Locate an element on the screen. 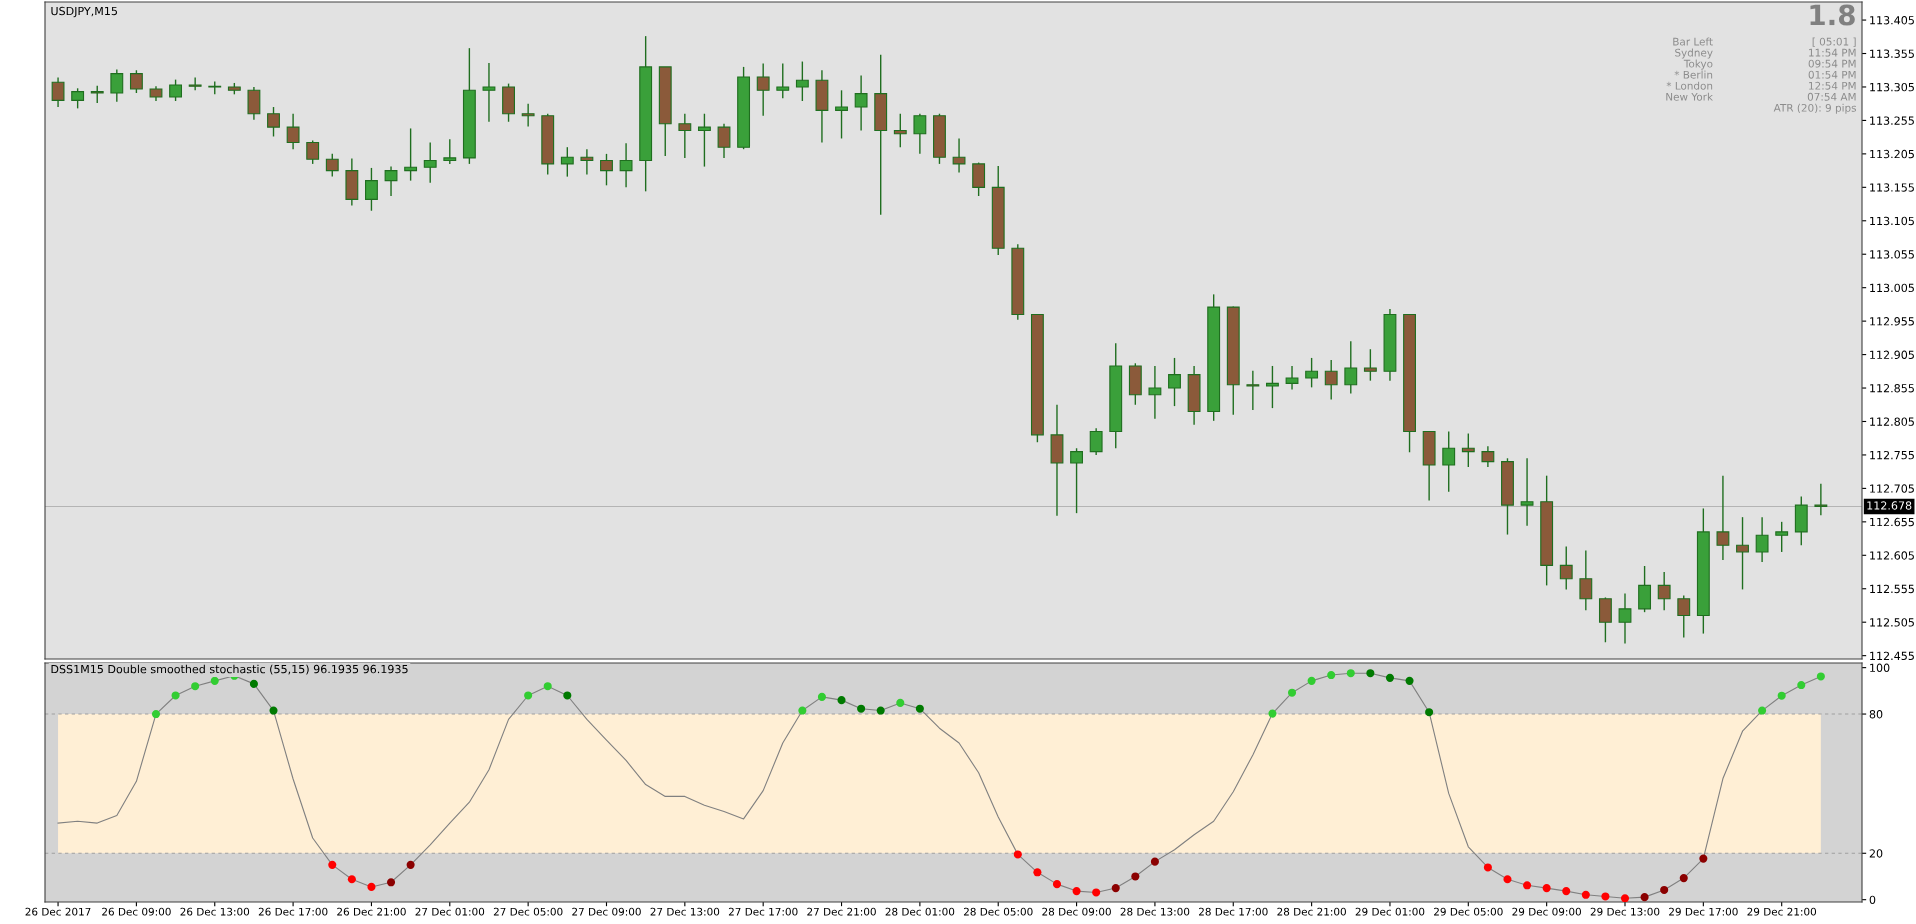 The width and height of the screenshot is (1916, 924). annotation: 09:54 PM is located at coordinates (1832, 63).